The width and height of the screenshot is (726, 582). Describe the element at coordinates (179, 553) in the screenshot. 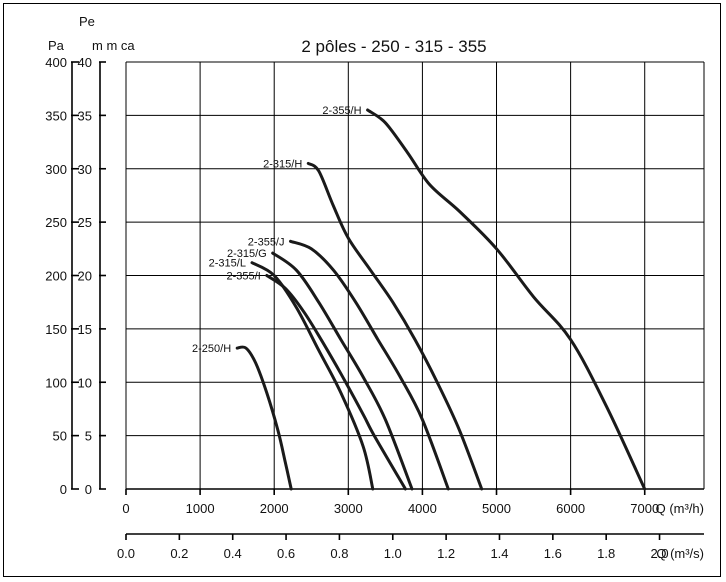

I see `x-tick-label-m3s: 0.2` at that location.